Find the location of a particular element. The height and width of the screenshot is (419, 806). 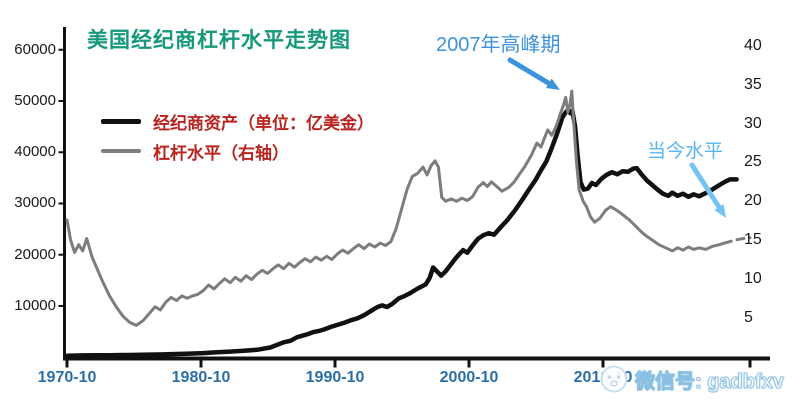

right-axis-label-35: 35 is located at coordinates (753, 84).